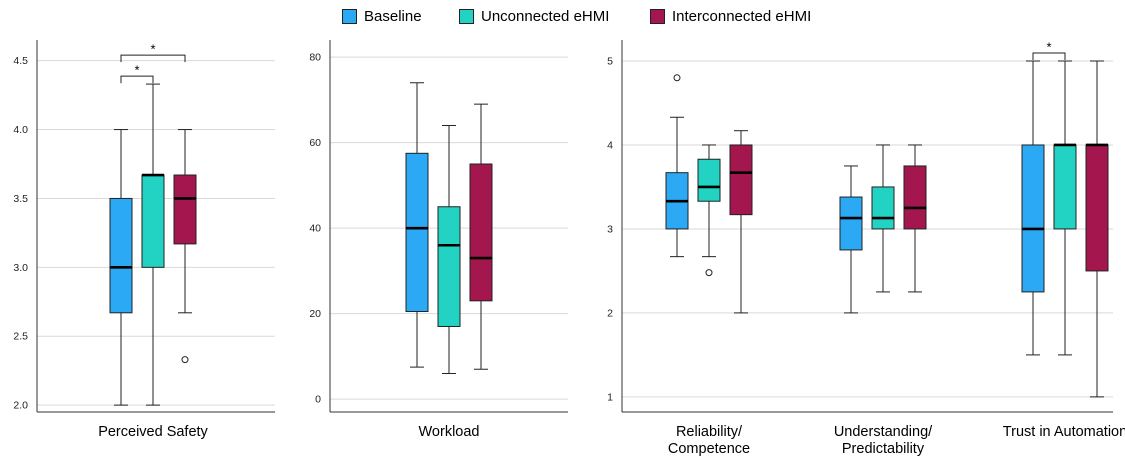 The height and width of the screenshot is (459, 1125). I want to click on y-tick-label: 4.5, so click(20, 61).